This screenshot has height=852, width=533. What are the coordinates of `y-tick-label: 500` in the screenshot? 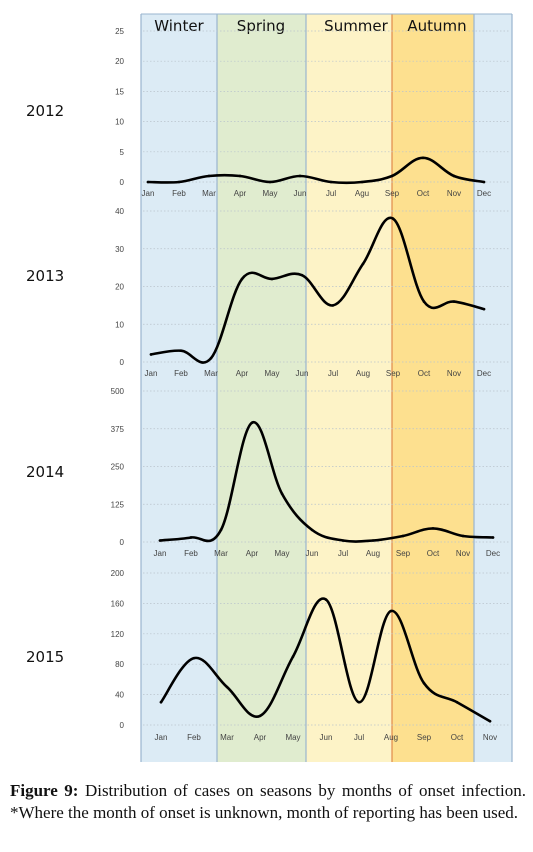 It's located at (118, 391).